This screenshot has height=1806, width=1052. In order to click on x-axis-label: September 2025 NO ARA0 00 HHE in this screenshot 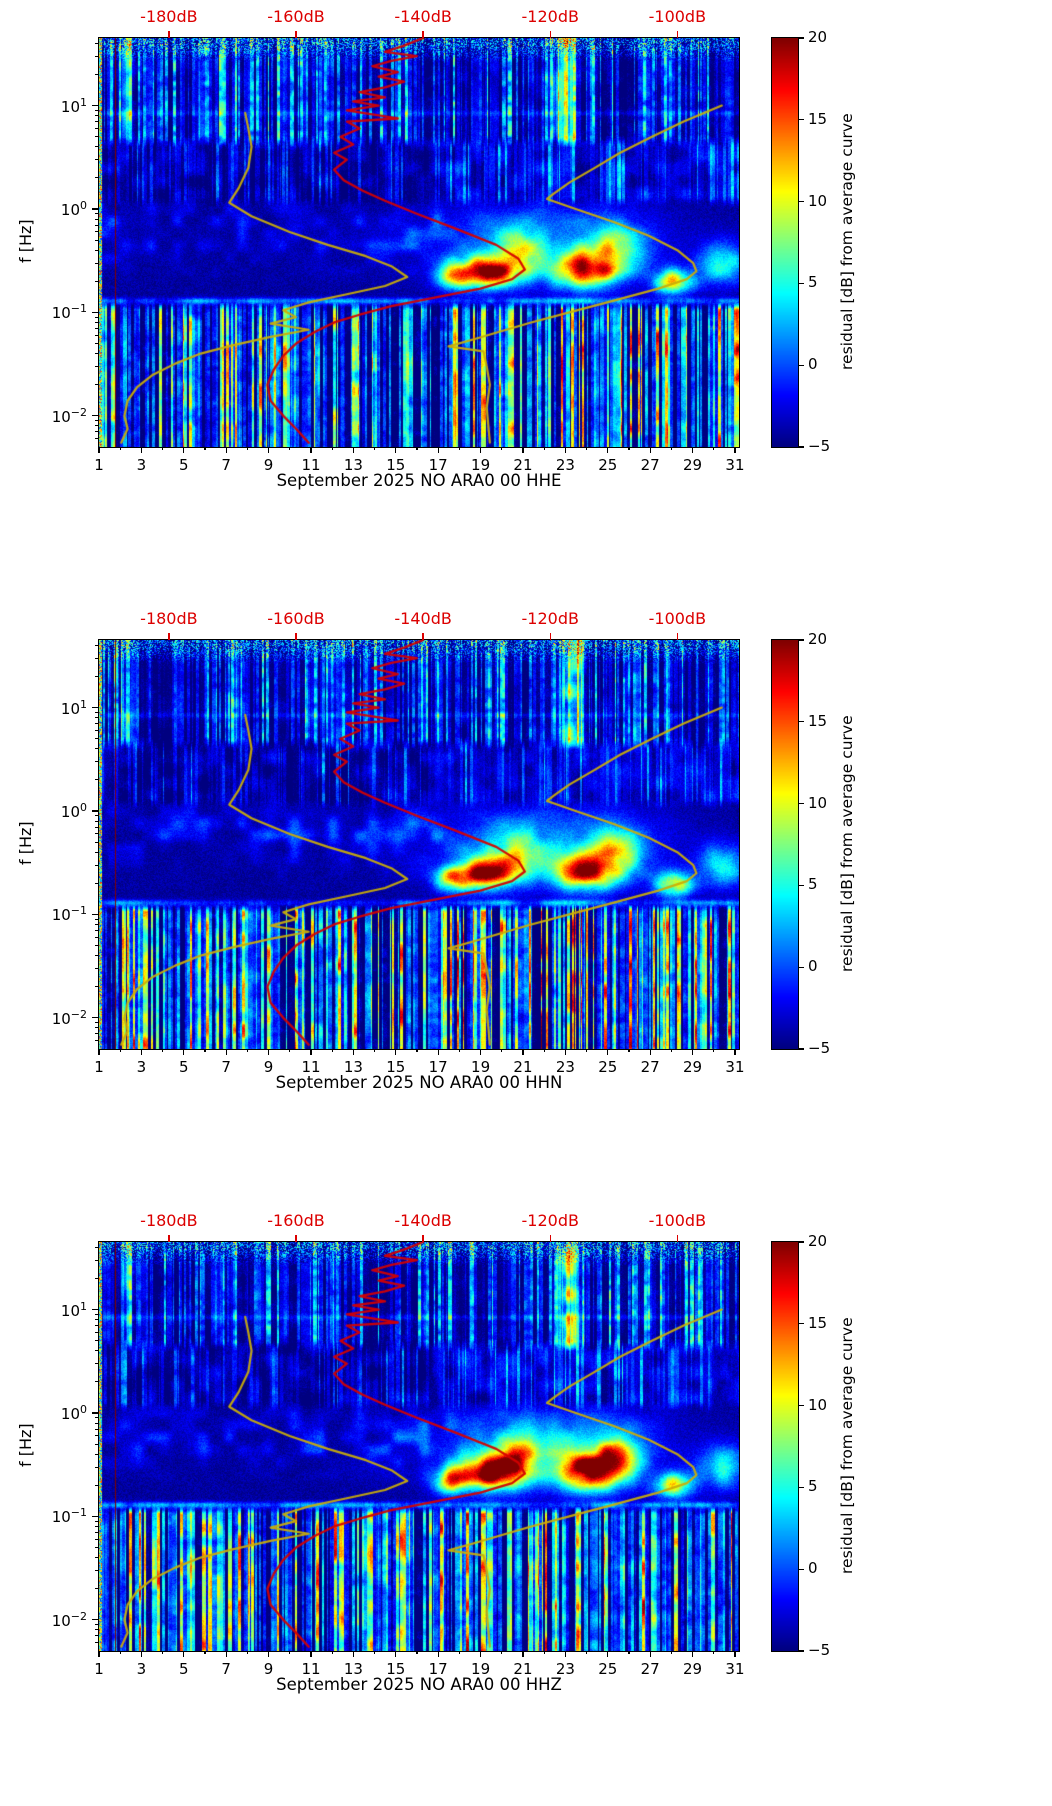, I will do `click(419, 480)`.